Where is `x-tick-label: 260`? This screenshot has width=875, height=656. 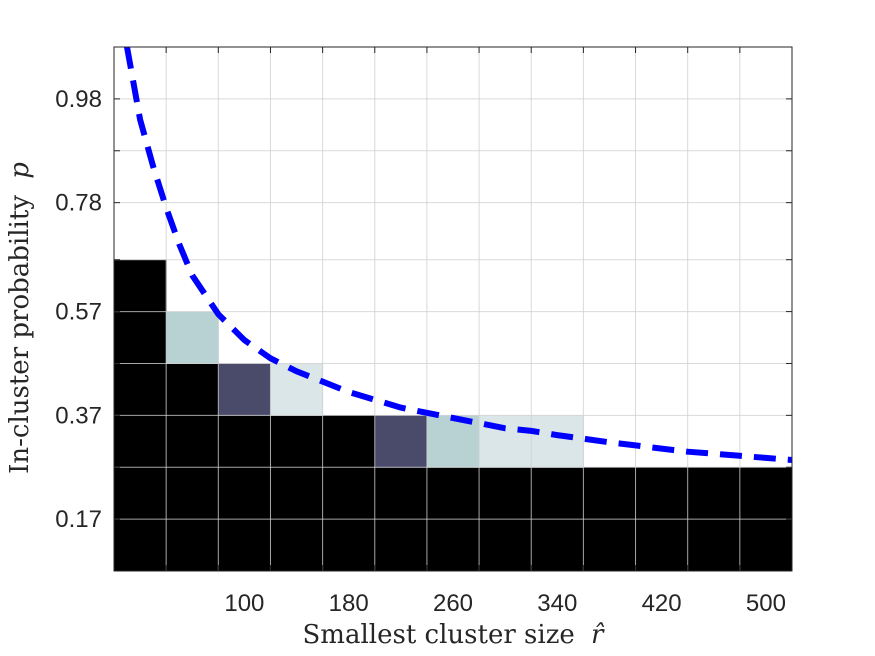 x-tick-label: 260 is located at coordinates (453, 603).